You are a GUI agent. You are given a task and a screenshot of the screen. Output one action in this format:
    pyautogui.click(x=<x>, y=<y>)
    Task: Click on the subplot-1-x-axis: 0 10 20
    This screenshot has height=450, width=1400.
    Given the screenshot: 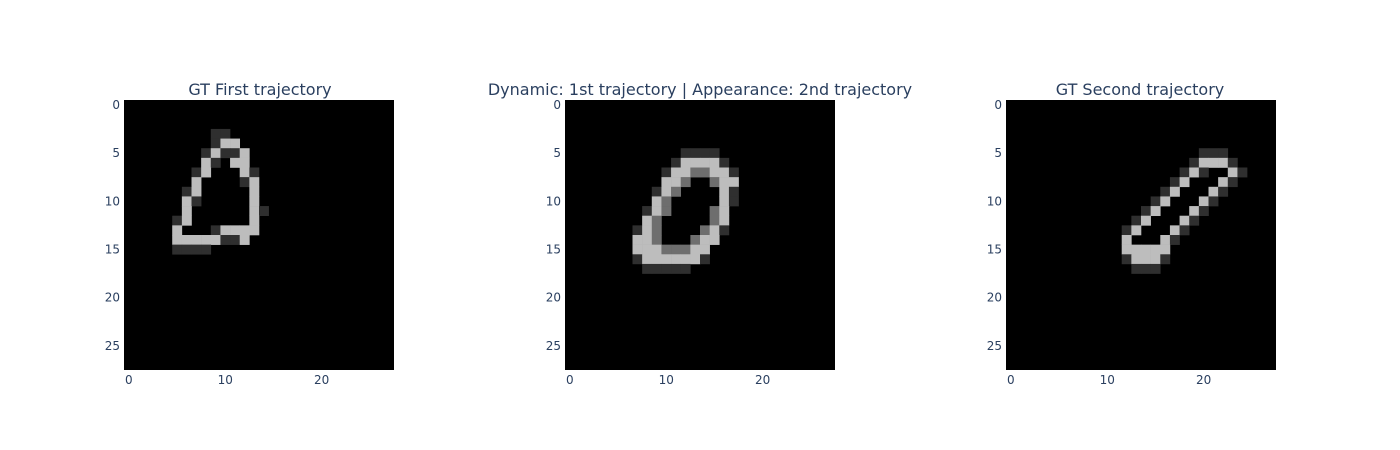 What is the action you would take?
    pyautogui.click(x=227, y=380)
    